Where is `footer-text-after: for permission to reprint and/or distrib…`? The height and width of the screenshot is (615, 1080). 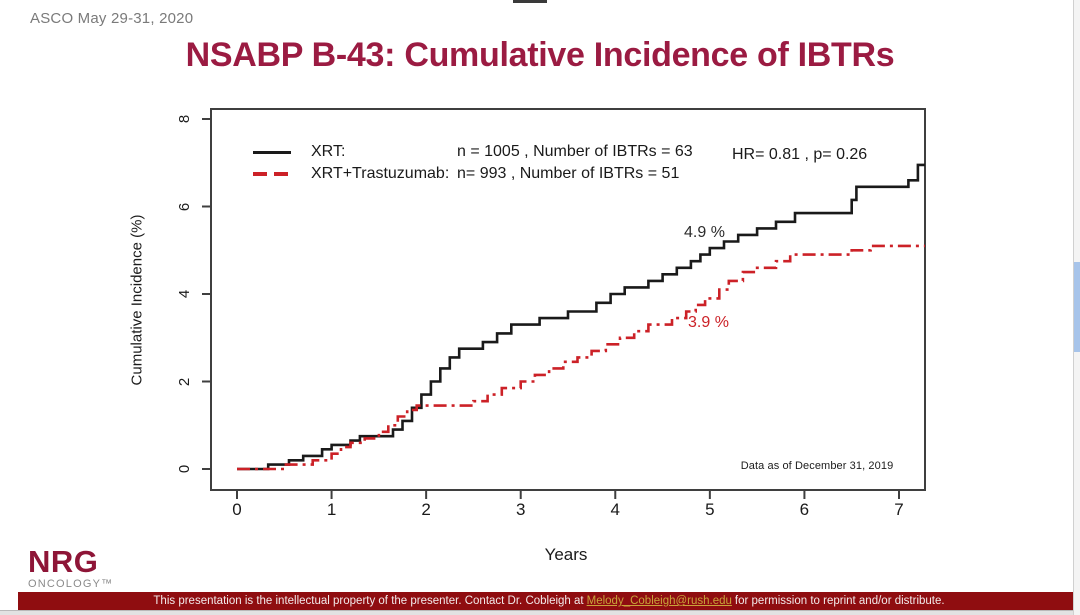 footer-text-after: for permission to reprint and/or distrib… is located at coordinates (839, 601).